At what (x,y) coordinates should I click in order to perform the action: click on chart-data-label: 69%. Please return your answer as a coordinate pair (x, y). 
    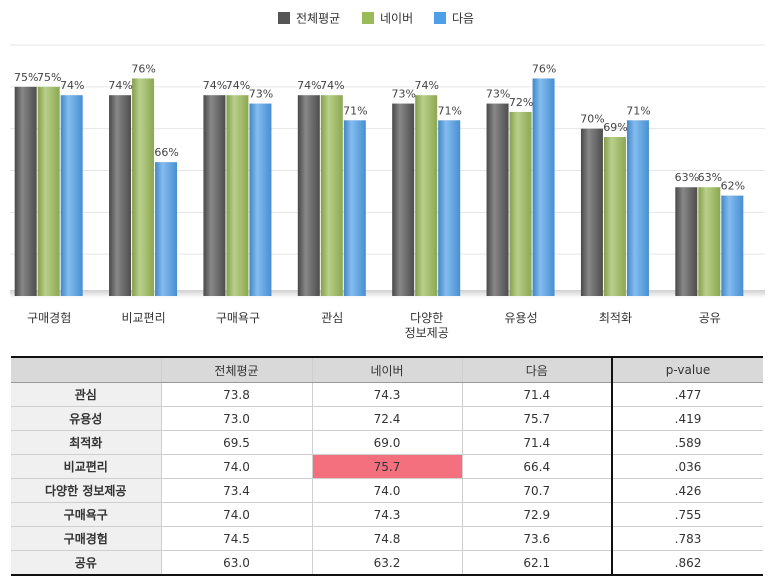
    Looking at the image, I should click on (615, 127).